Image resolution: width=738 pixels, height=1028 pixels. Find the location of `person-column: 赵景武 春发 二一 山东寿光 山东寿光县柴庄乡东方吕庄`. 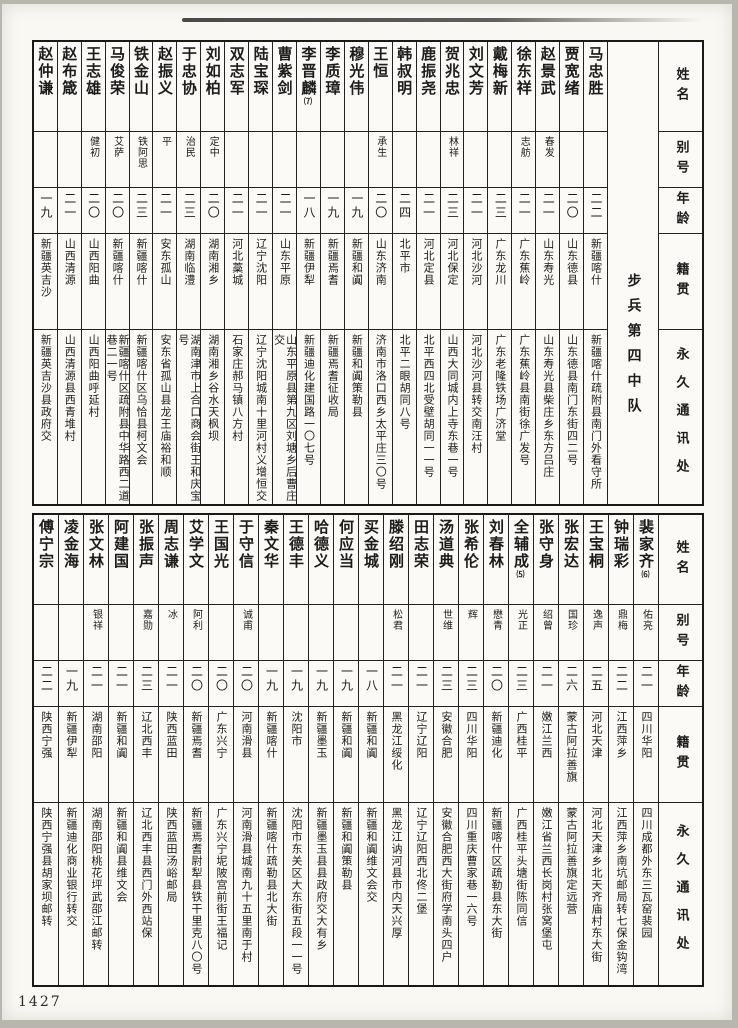

person-column: 赵景武 春发 二一 山东寿光 山东寿光县柴庄乡东方吕庄 is located at coordinates (547, 273).